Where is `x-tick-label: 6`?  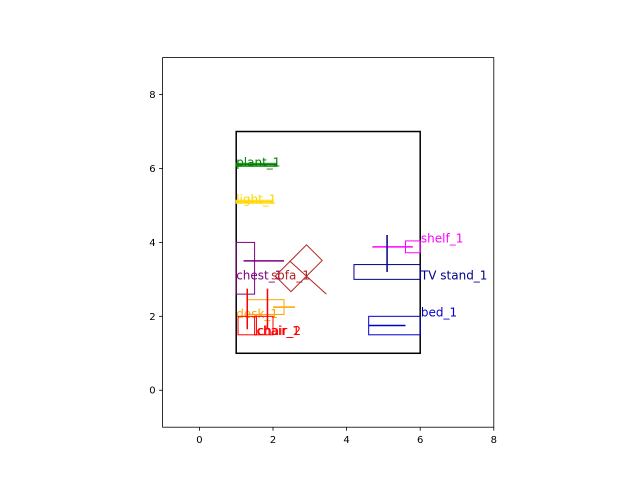 x-tick-label: 6 is located at coordinates (420, 440).